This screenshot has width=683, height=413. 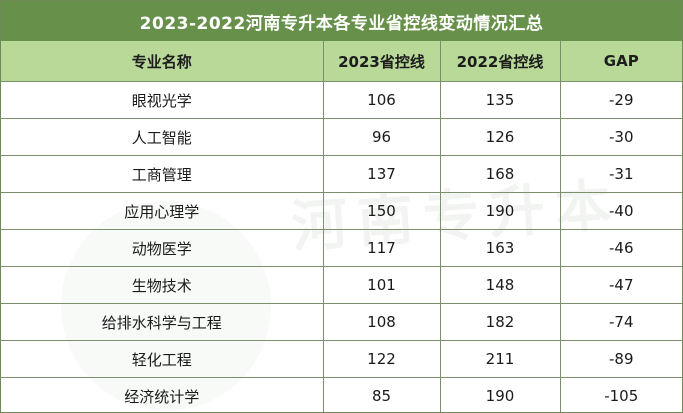 What do you see at coordinates (621, 211) in the screenshot?
I see `cell-gap: -40` at bounding box center [621, 211].